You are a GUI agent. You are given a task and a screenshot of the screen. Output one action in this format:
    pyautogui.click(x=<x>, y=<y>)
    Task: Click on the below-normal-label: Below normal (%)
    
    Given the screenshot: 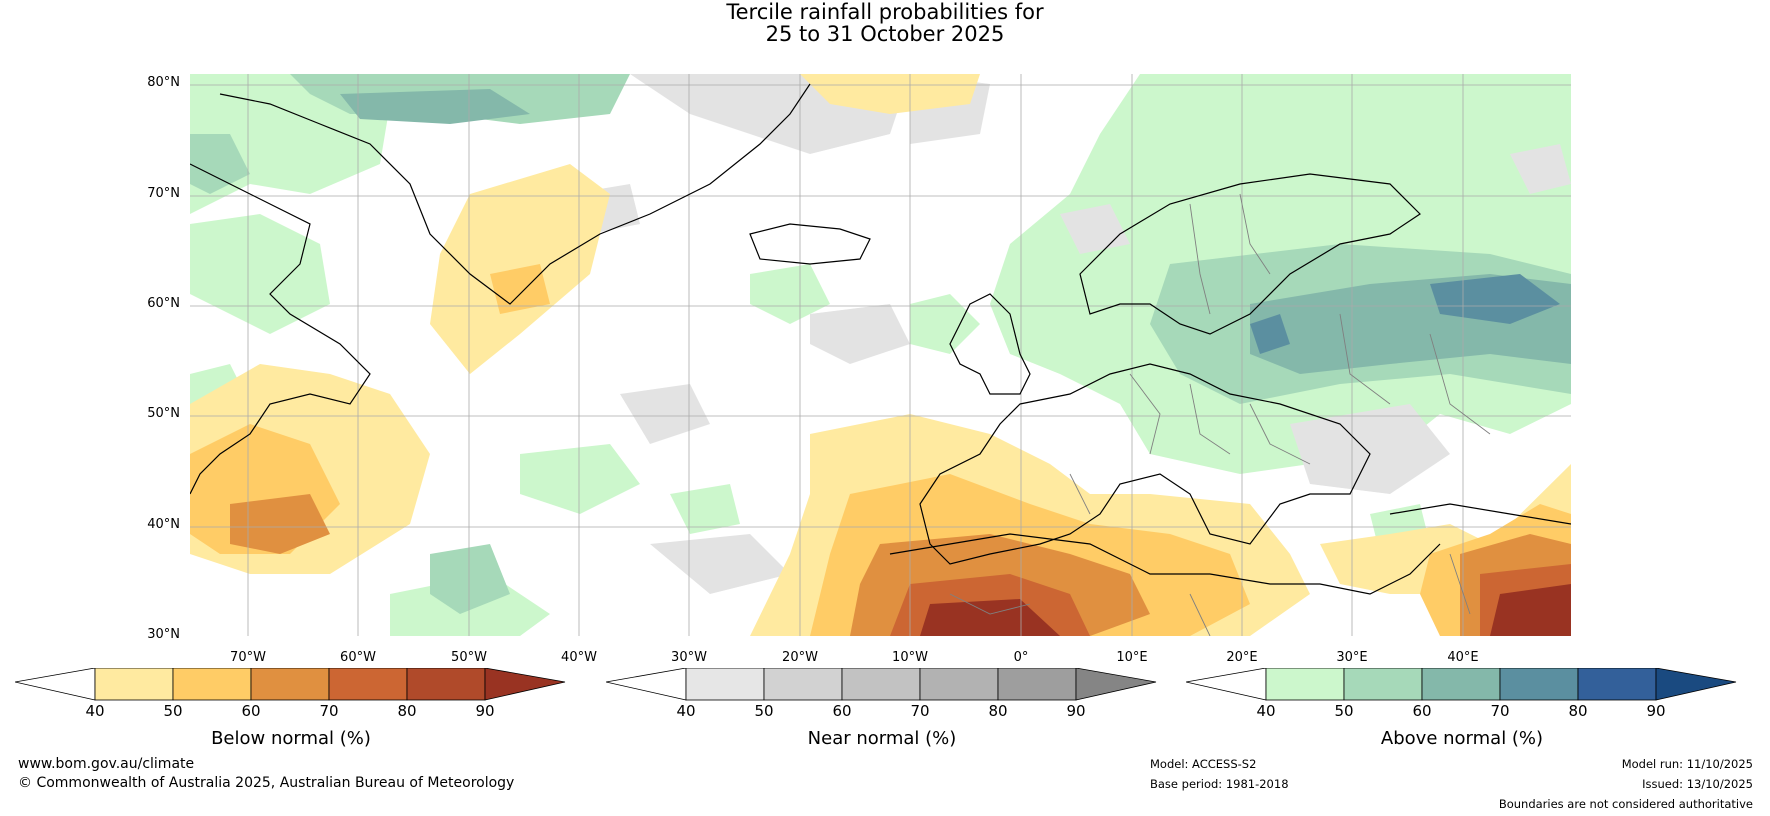 What is the action you would take?
    pyautogui.click(x=291, y=738)
    